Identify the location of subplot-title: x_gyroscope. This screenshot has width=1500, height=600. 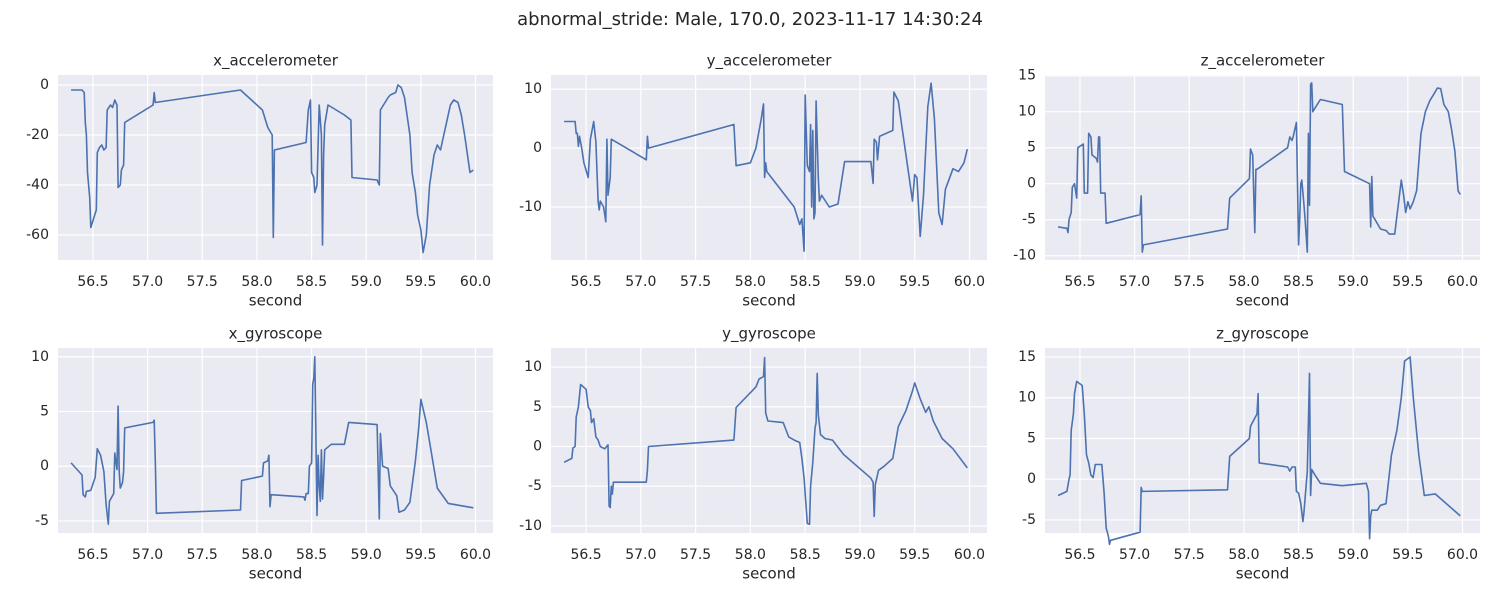
(276, 334).